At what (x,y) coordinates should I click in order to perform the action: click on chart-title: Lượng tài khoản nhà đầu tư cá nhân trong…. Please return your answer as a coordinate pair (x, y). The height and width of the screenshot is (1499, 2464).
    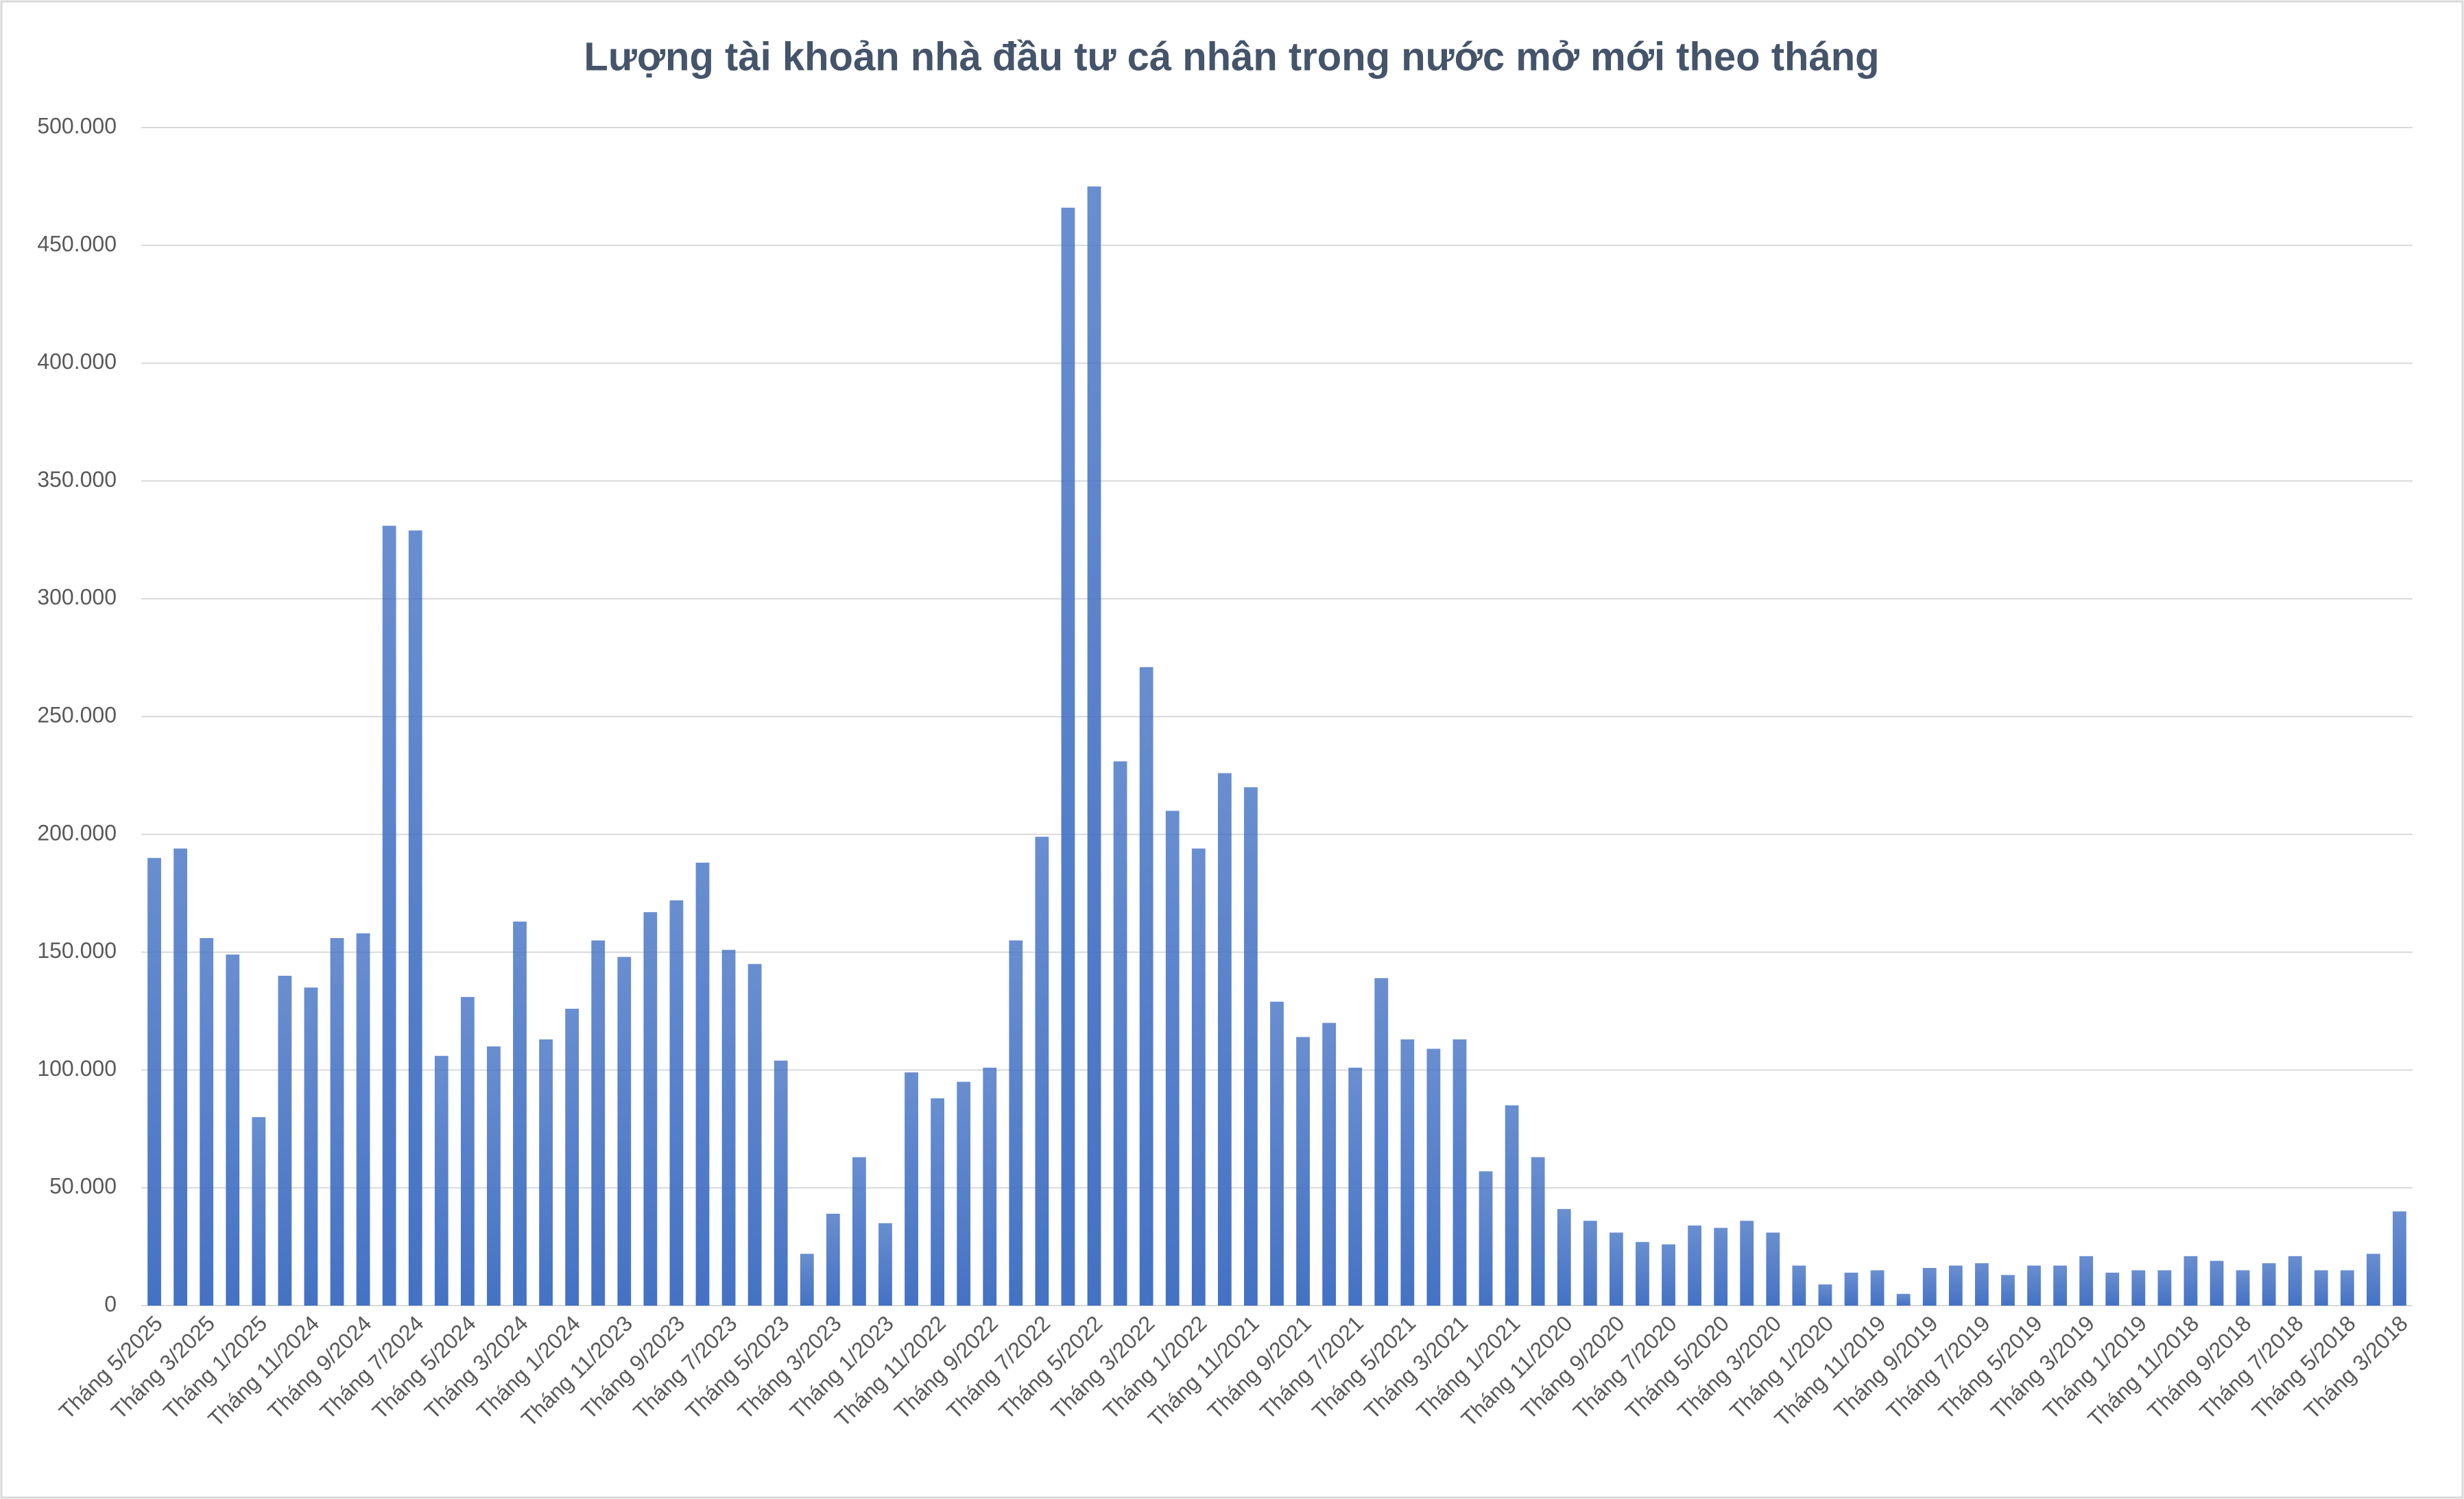
    Looking at the image, I should click on (1231, 56).